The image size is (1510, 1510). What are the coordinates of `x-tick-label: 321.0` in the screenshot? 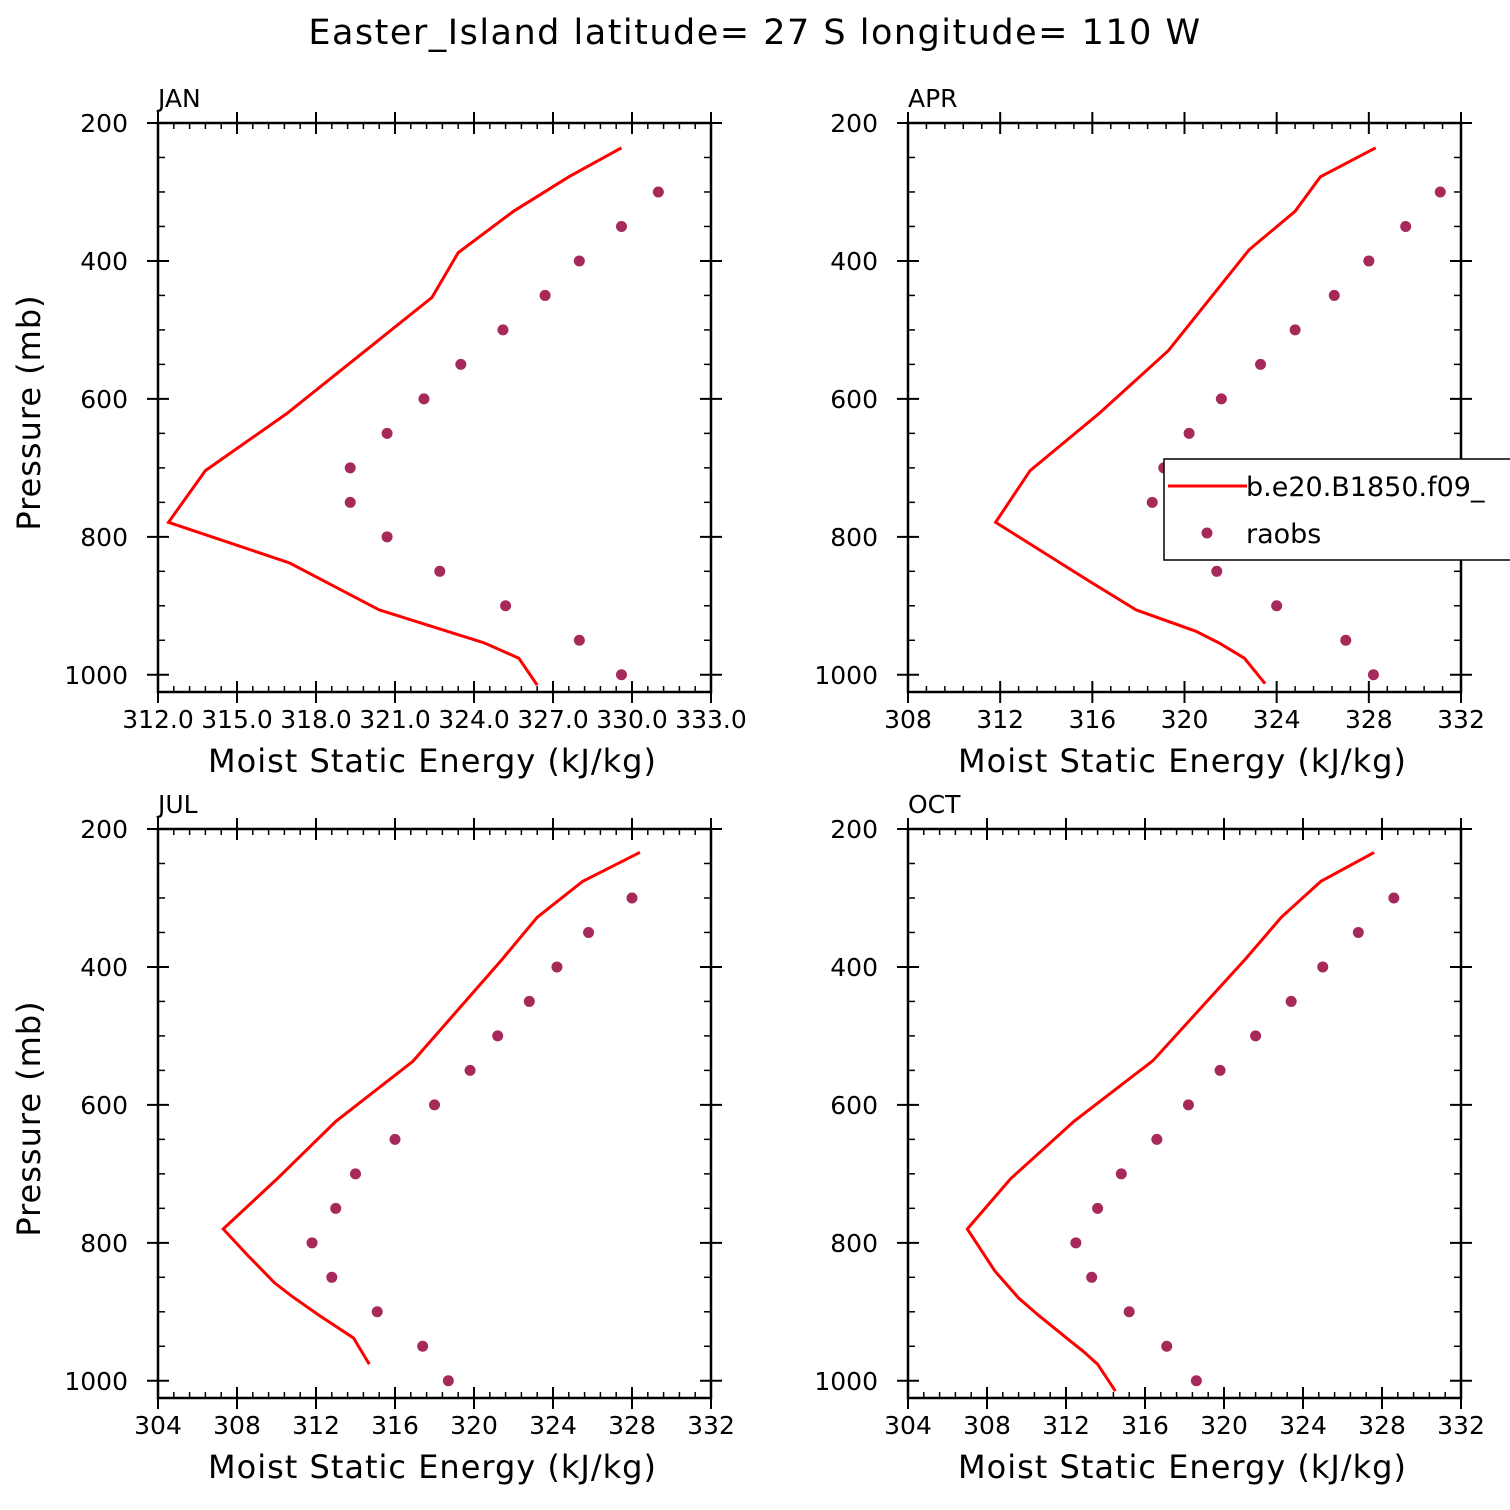 It's located at (395, 719).